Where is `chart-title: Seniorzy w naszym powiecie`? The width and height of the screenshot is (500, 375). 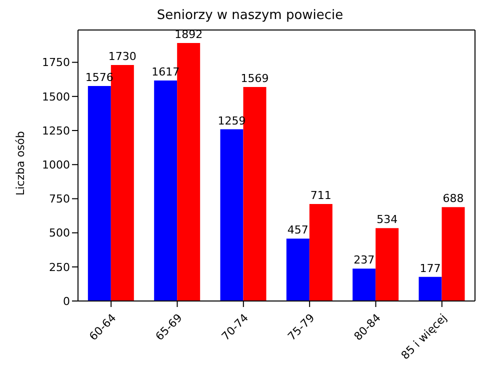 chart-title: Seniorzy w naszym powiecie is located at coordinates (250, 16).